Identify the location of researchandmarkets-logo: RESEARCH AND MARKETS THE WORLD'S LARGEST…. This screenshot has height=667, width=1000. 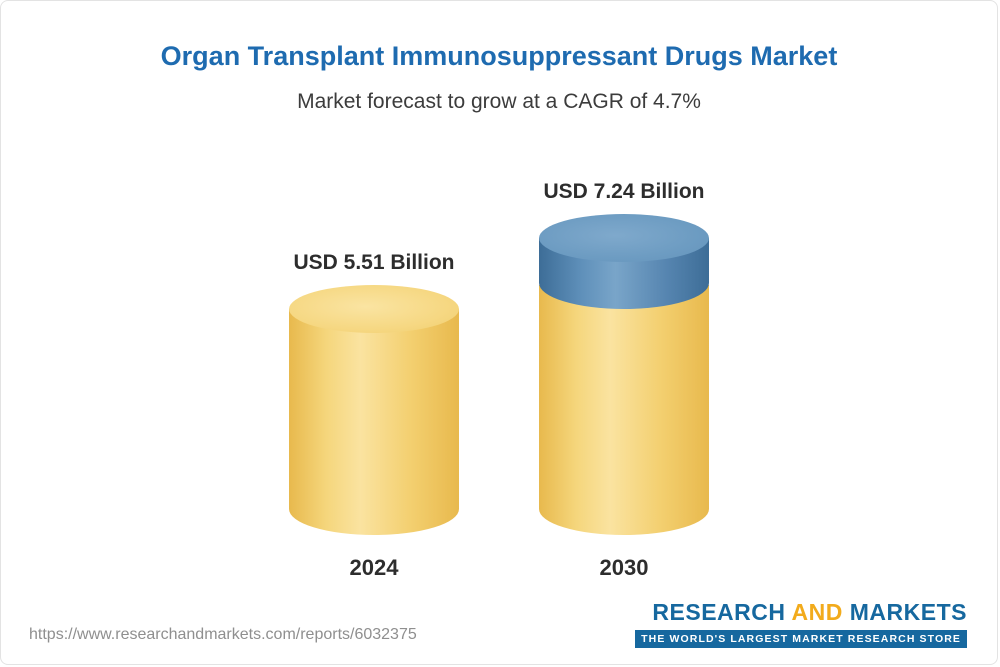
(801, 623).